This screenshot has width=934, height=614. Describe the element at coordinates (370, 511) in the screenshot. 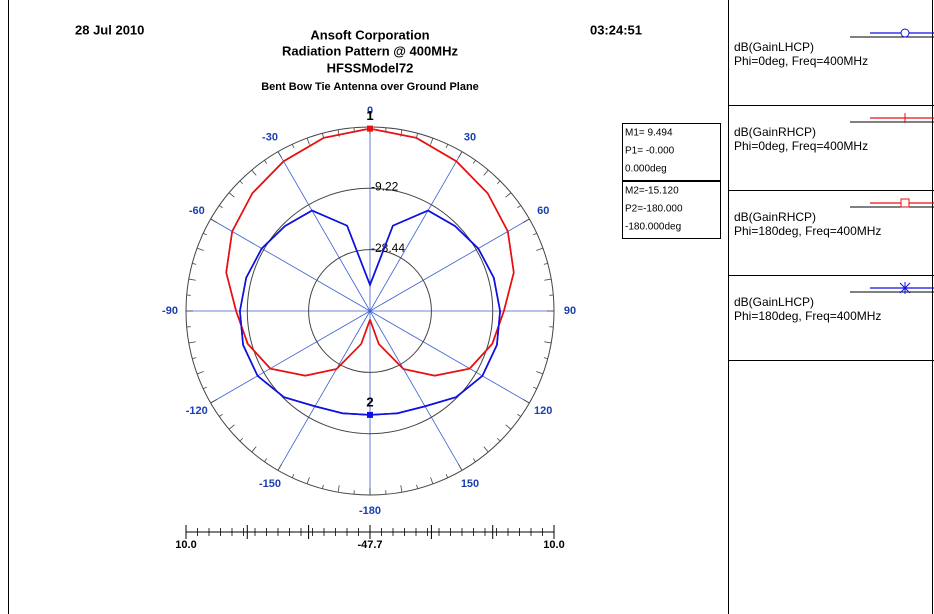

I see `angle-label: -180` at that location.